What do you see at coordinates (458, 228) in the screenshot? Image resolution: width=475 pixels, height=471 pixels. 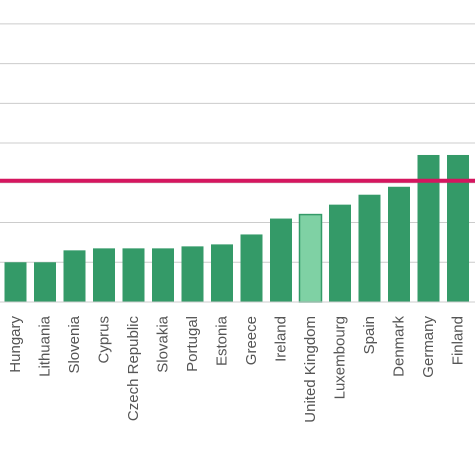 I see `bar-finland` at bounding box center [458, 228].